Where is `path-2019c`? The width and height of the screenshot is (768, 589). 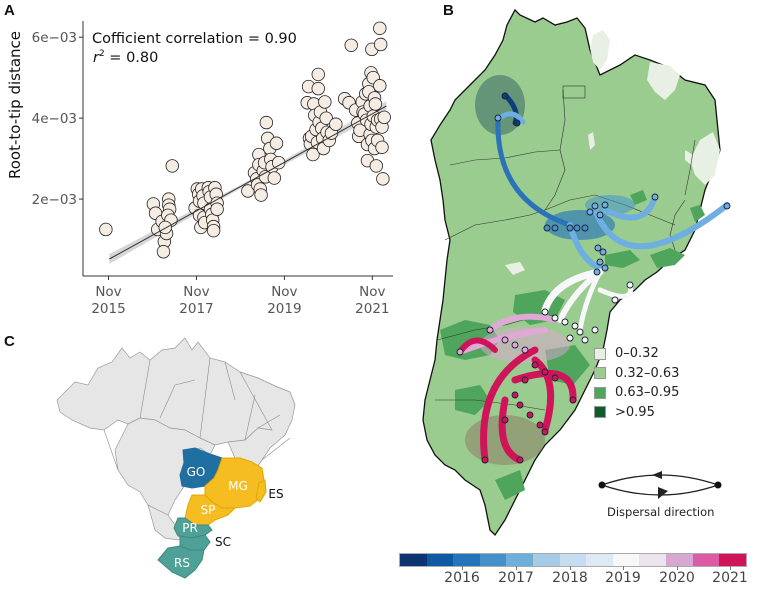 path-2019c is located at coordinates (590, 301).